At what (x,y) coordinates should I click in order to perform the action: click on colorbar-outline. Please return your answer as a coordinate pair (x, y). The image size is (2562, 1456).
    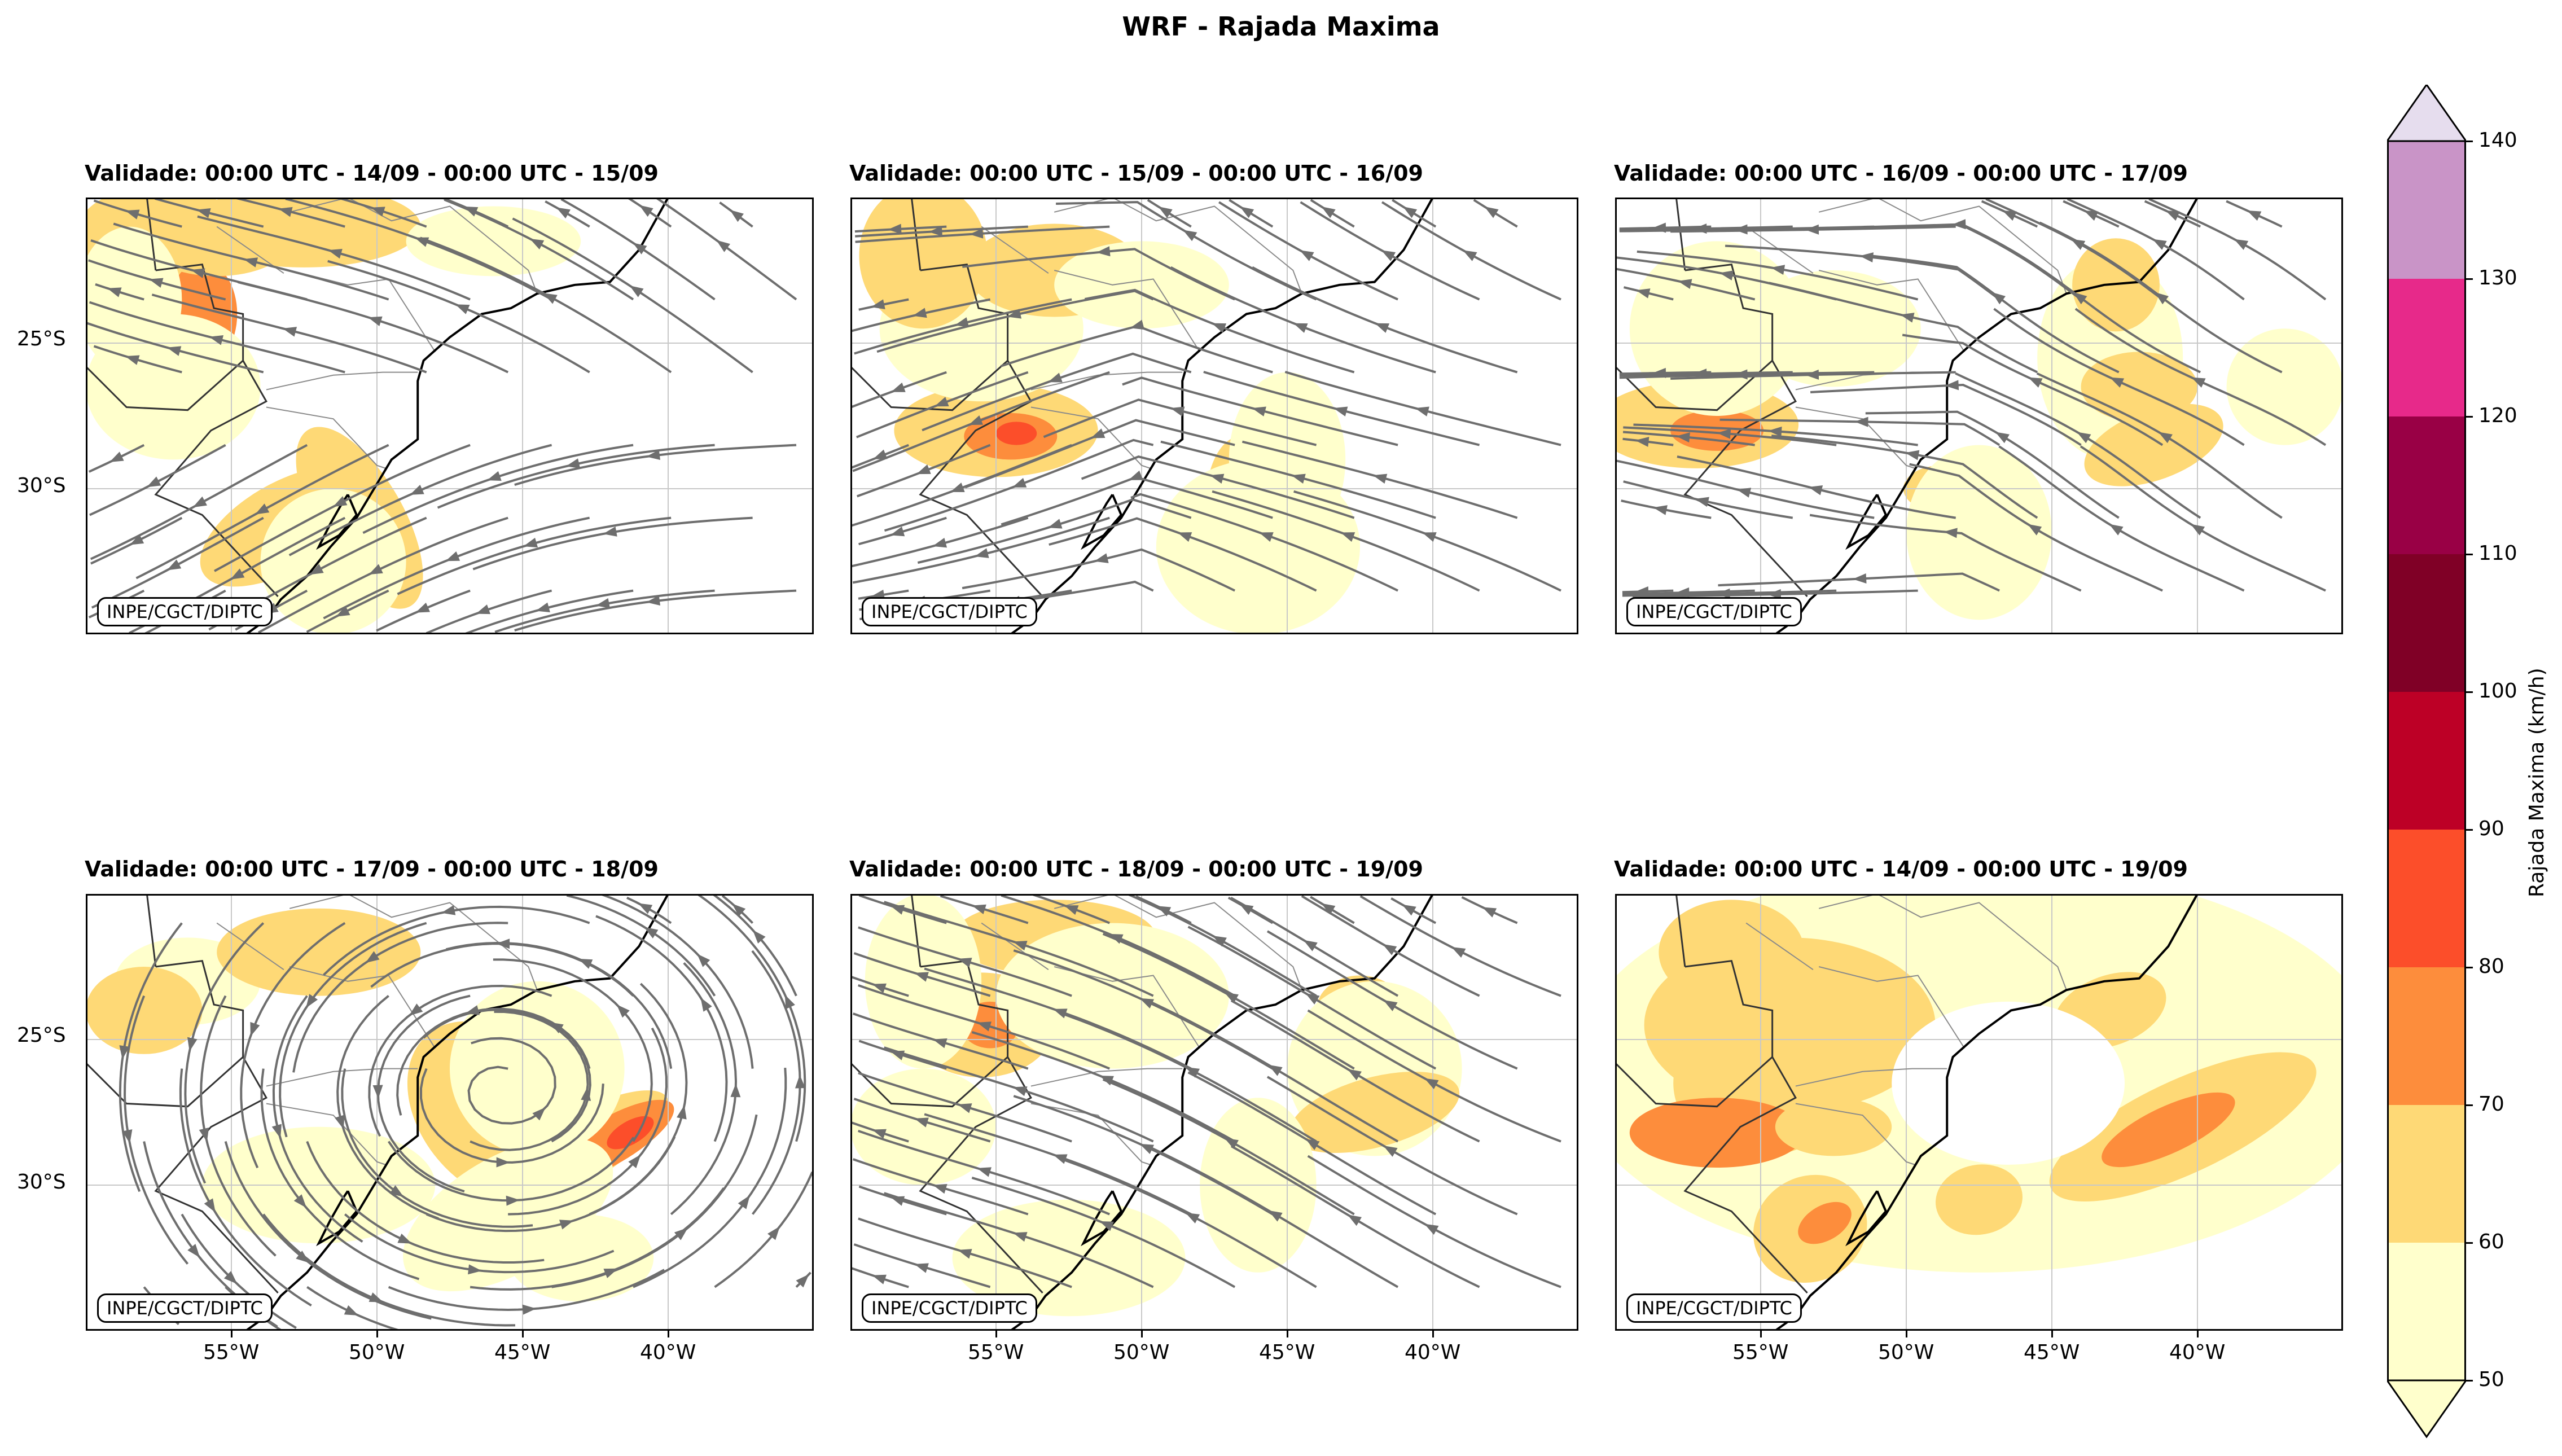
    Looking at the image, I should click on (2426, 761).